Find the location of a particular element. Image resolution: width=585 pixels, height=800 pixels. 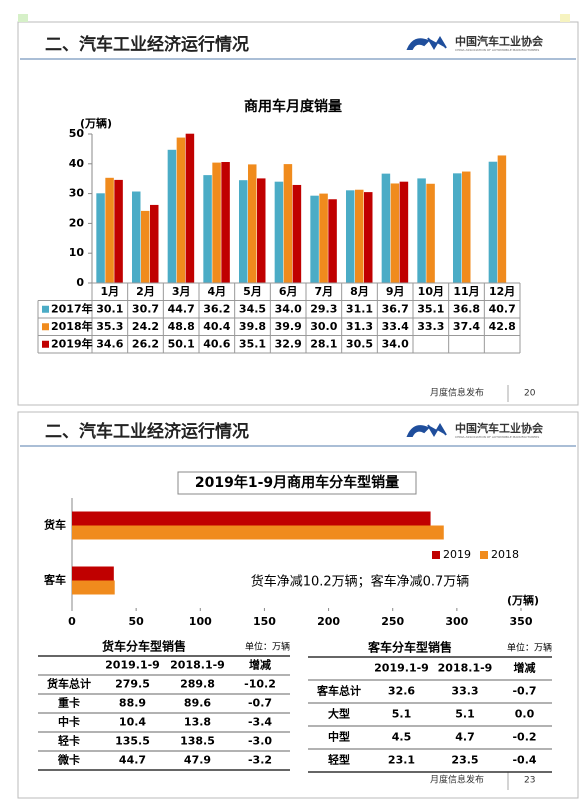

y-tick-label: 客车 is located at coordinates (54, 580).